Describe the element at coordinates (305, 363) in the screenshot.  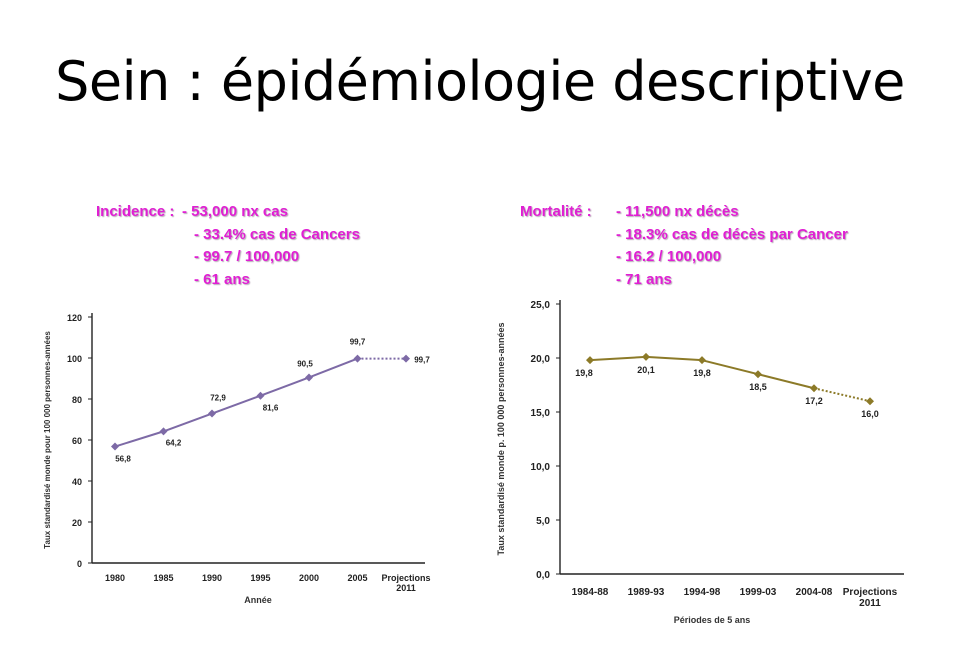
I see `data-label: 90,5` at that location.